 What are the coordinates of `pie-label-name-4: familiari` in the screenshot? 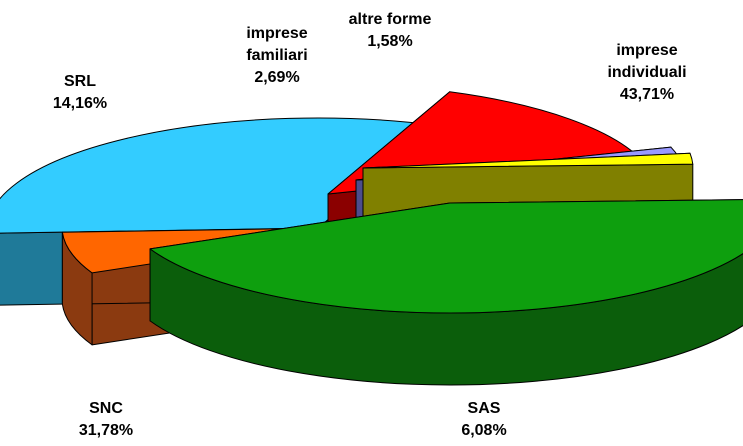 It's located at (276, 55).